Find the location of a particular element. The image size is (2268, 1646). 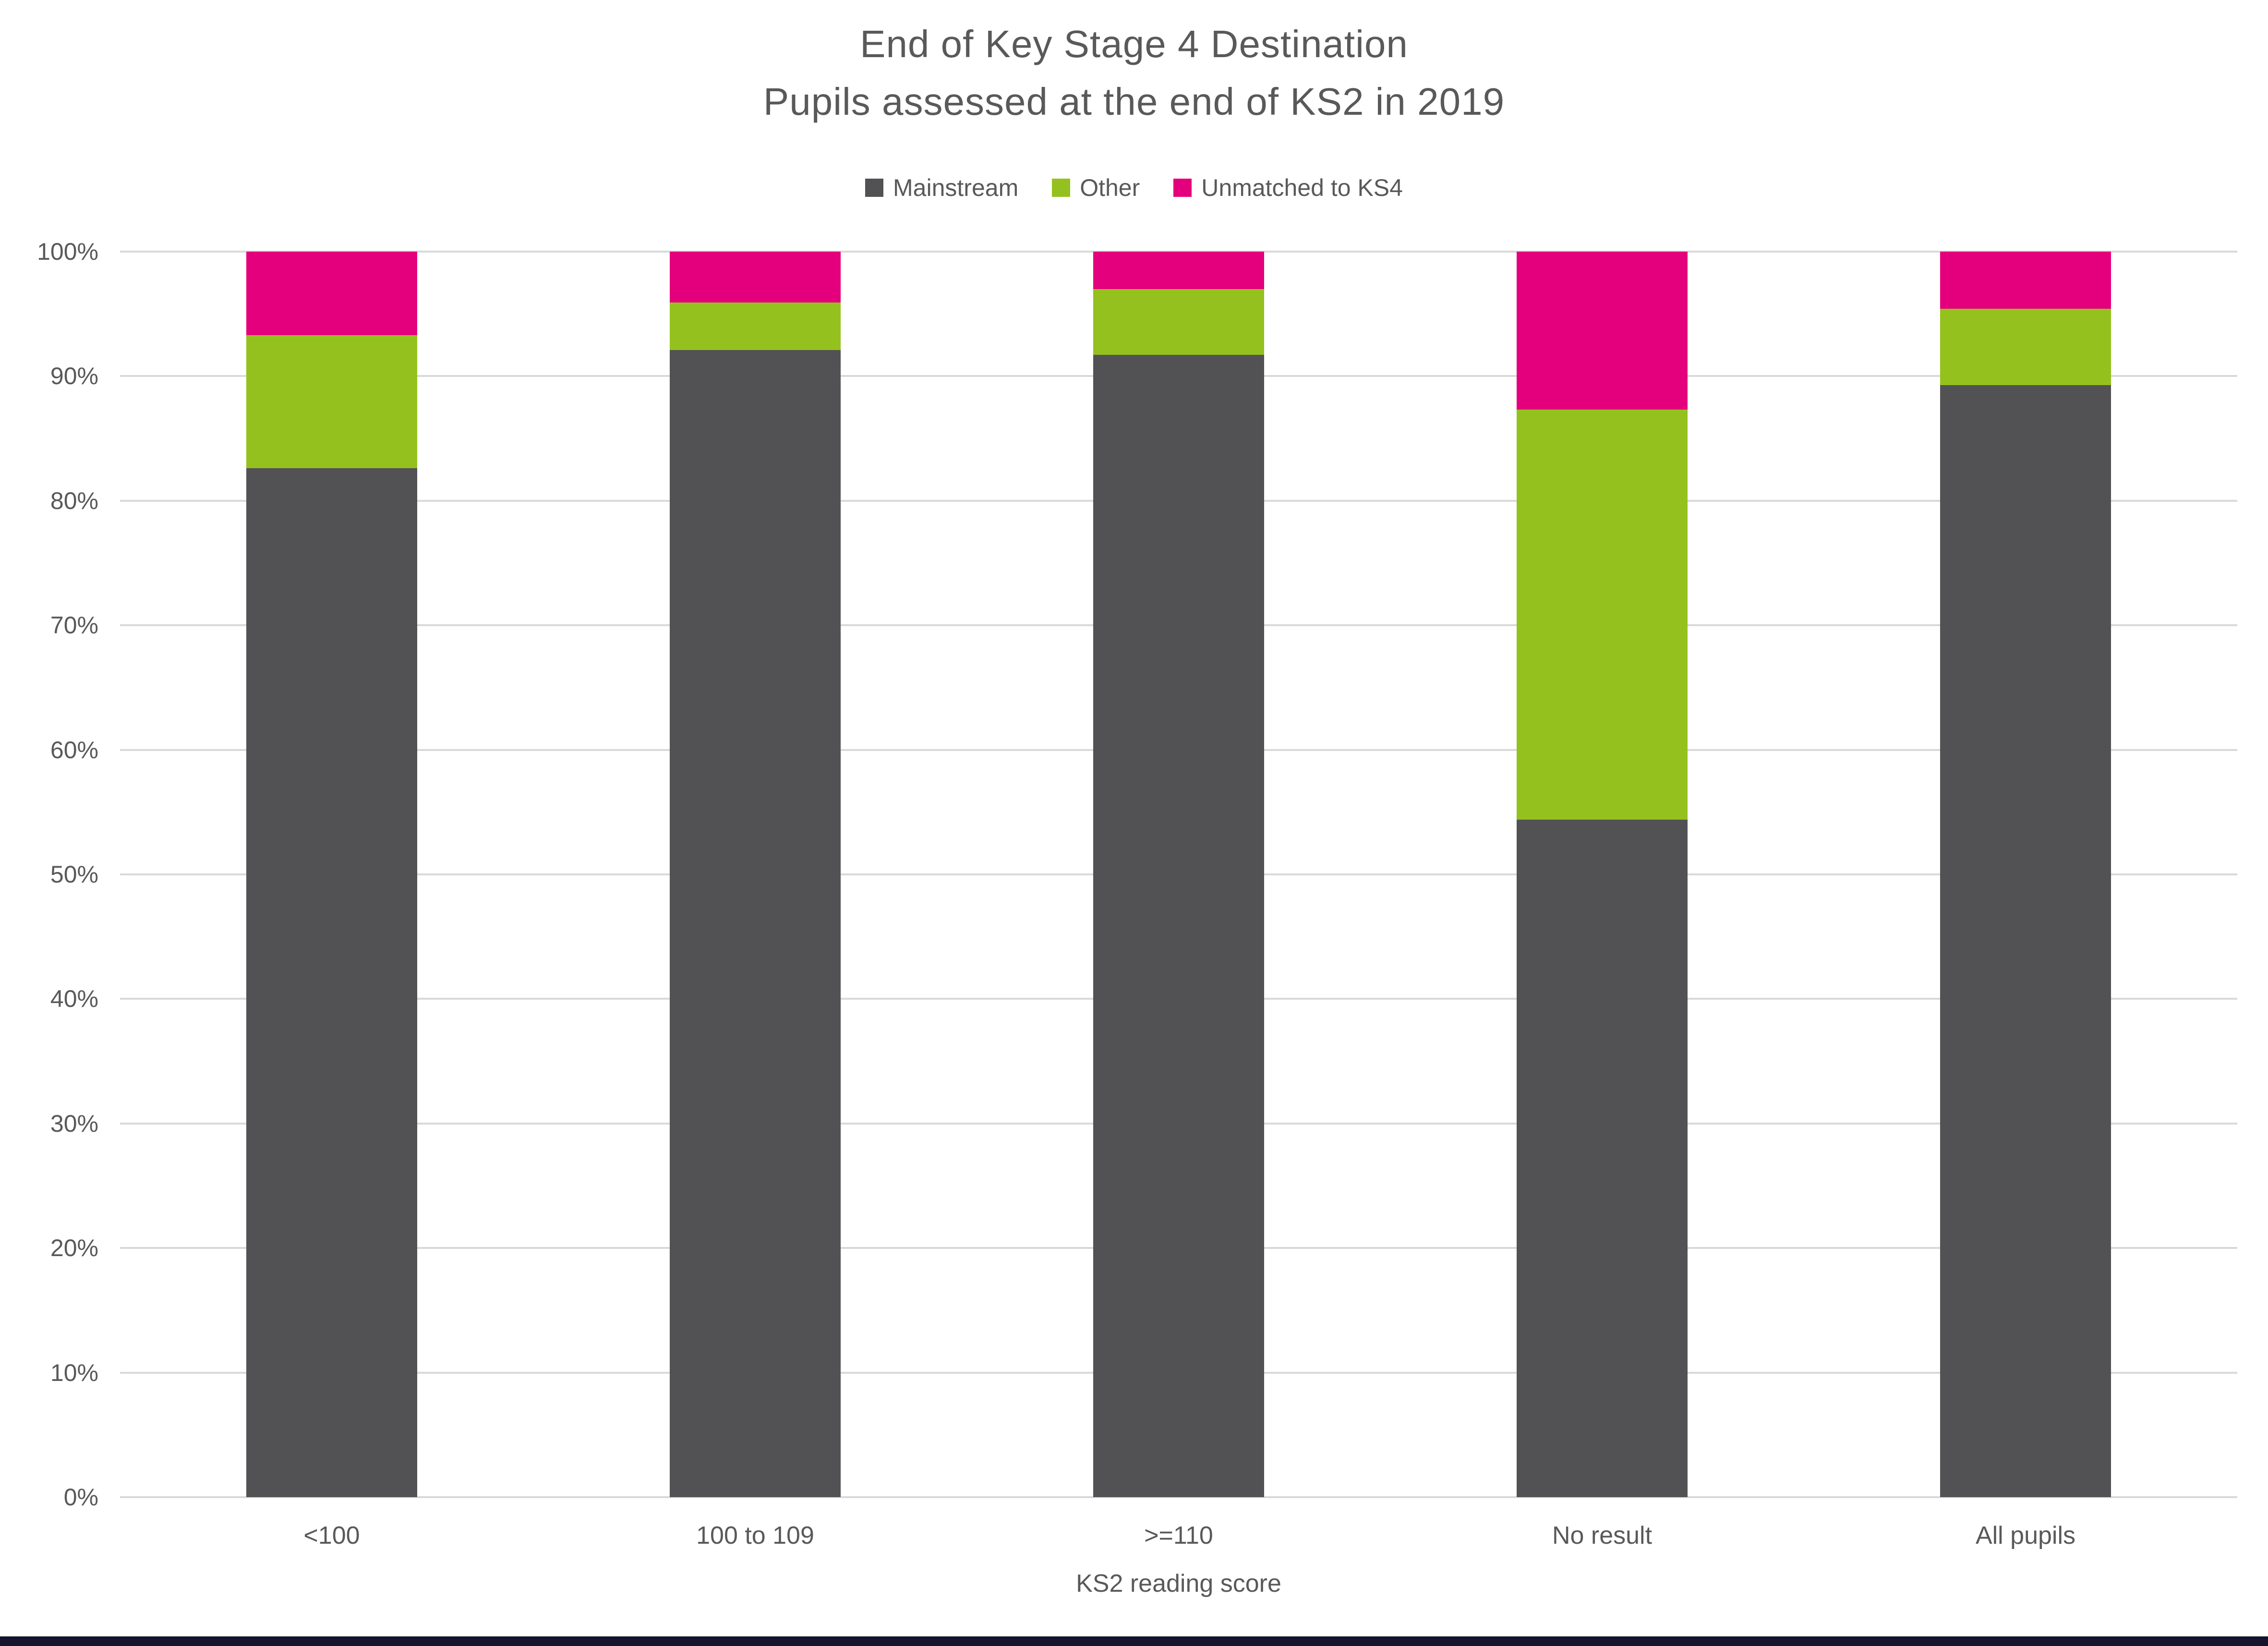

x-axis-title: KS2 reading score is located at coordinates (1178, 1584).